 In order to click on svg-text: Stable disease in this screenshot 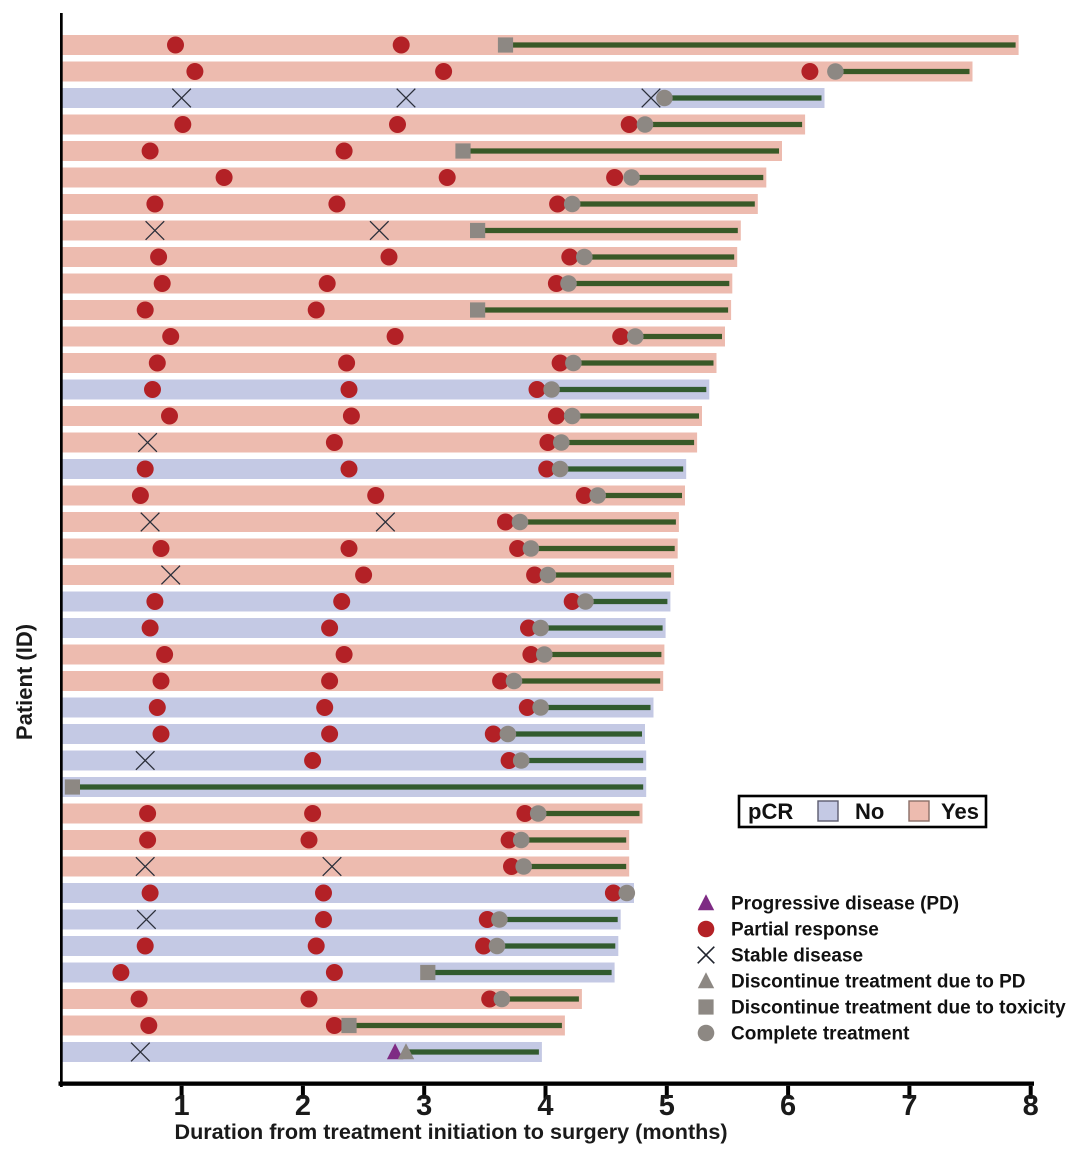, I will do `click(797, 956)`.